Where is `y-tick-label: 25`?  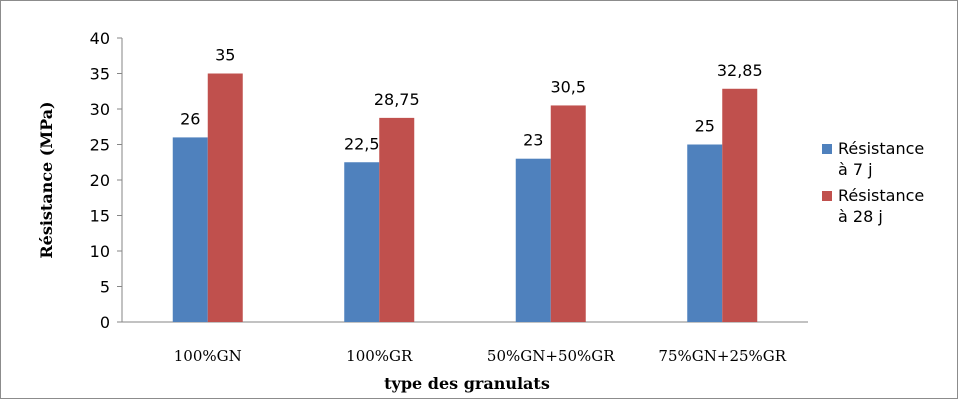
y-tick-label: 25 is located at coordinates (100, 145).